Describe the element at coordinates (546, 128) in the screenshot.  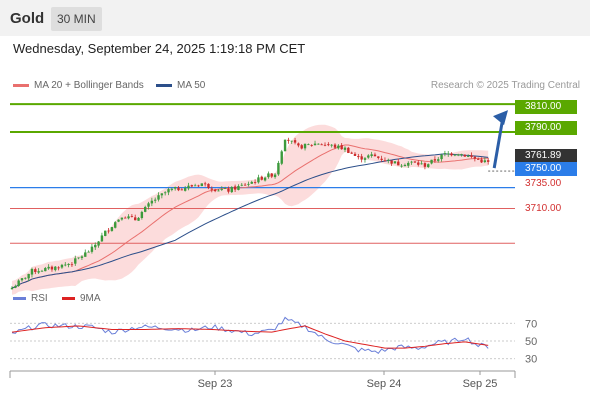
I see `resistance-1-label: 3790.00` at that location.